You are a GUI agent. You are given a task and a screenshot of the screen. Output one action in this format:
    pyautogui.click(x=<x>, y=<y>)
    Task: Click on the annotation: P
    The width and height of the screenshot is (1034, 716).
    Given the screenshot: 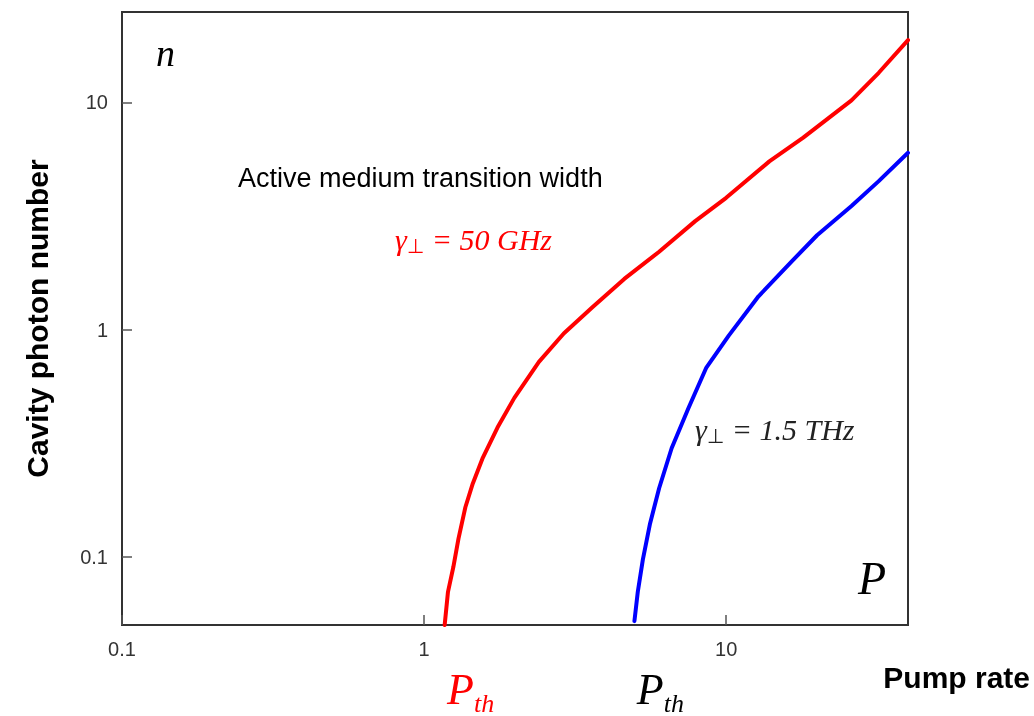 What is the action you would take?
    pyautogui.click(x=872, y=578)
    